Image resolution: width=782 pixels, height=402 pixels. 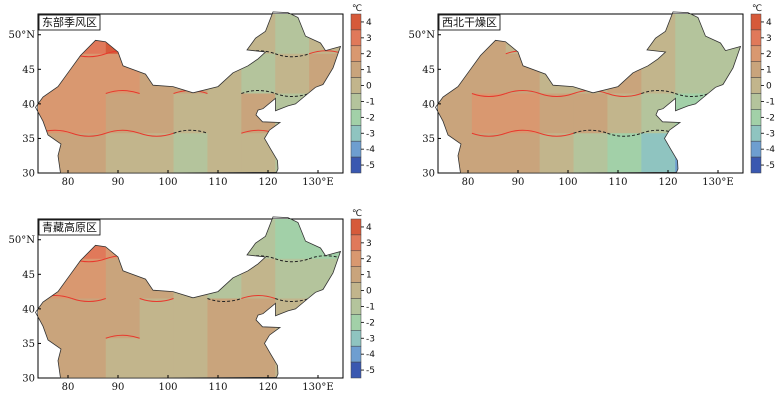 I want to click on region-label: 东部季风区, so click(x=69, y=22).